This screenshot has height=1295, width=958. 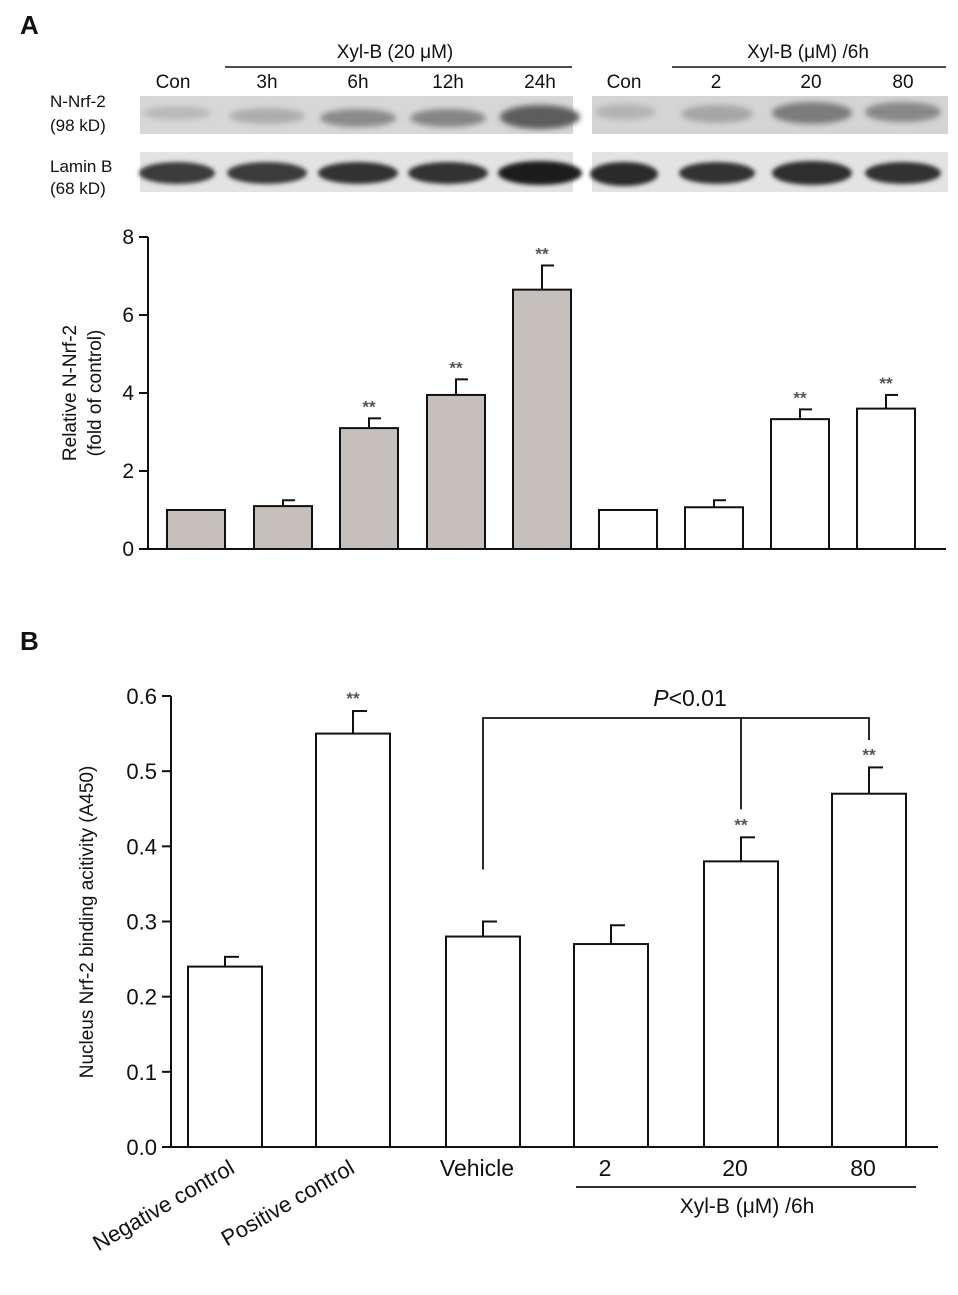 I want to click on p-italic: P, so click(x=661, y=698).